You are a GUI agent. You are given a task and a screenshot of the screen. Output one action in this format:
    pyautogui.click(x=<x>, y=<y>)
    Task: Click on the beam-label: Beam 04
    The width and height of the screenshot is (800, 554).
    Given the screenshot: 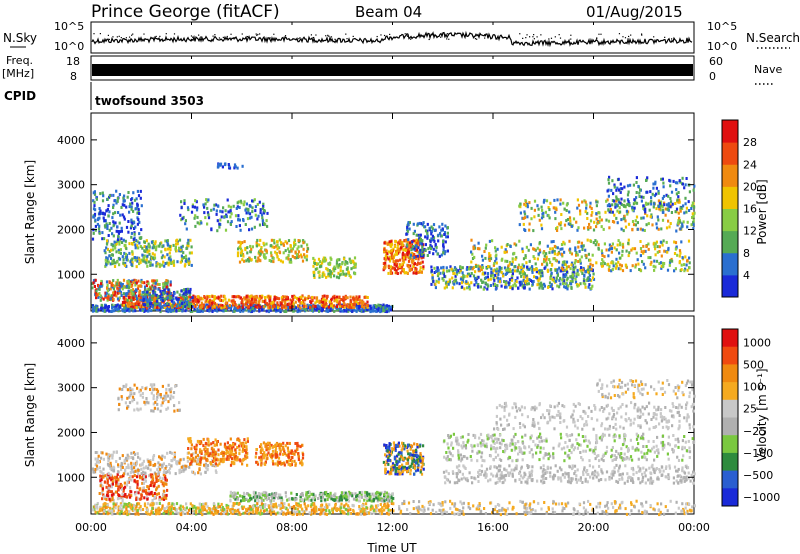 What is the action you would take?
    pyautogui.click(x=388, y=12)
    